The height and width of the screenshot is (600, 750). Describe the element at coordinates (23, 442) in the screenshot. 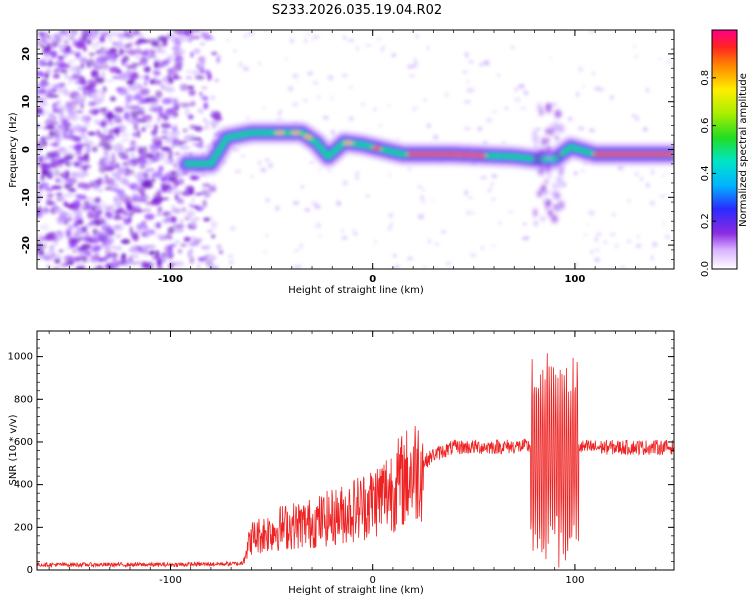

I see `snr-y-tick-label: 600` at that location.